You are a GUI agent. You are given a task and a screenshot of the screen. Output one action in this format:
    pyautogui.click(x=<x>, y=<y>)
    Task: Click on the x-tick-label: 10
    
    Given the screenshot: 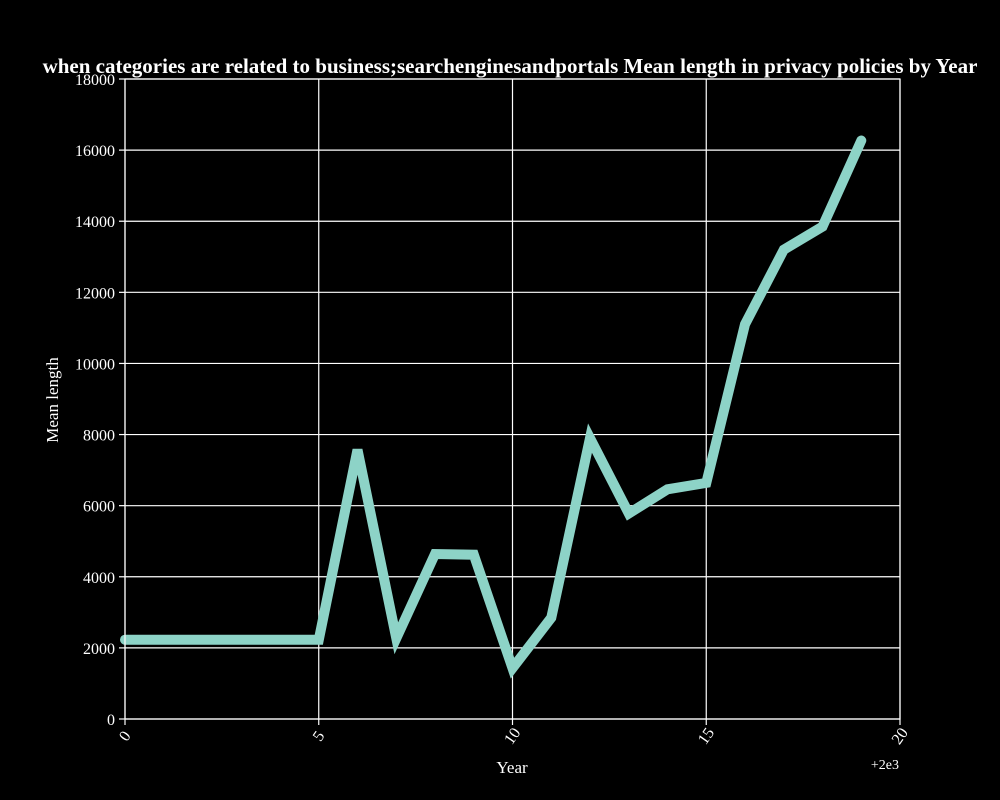 What is the action you would take?
    pyautogui.click(x=512, y=736)
    